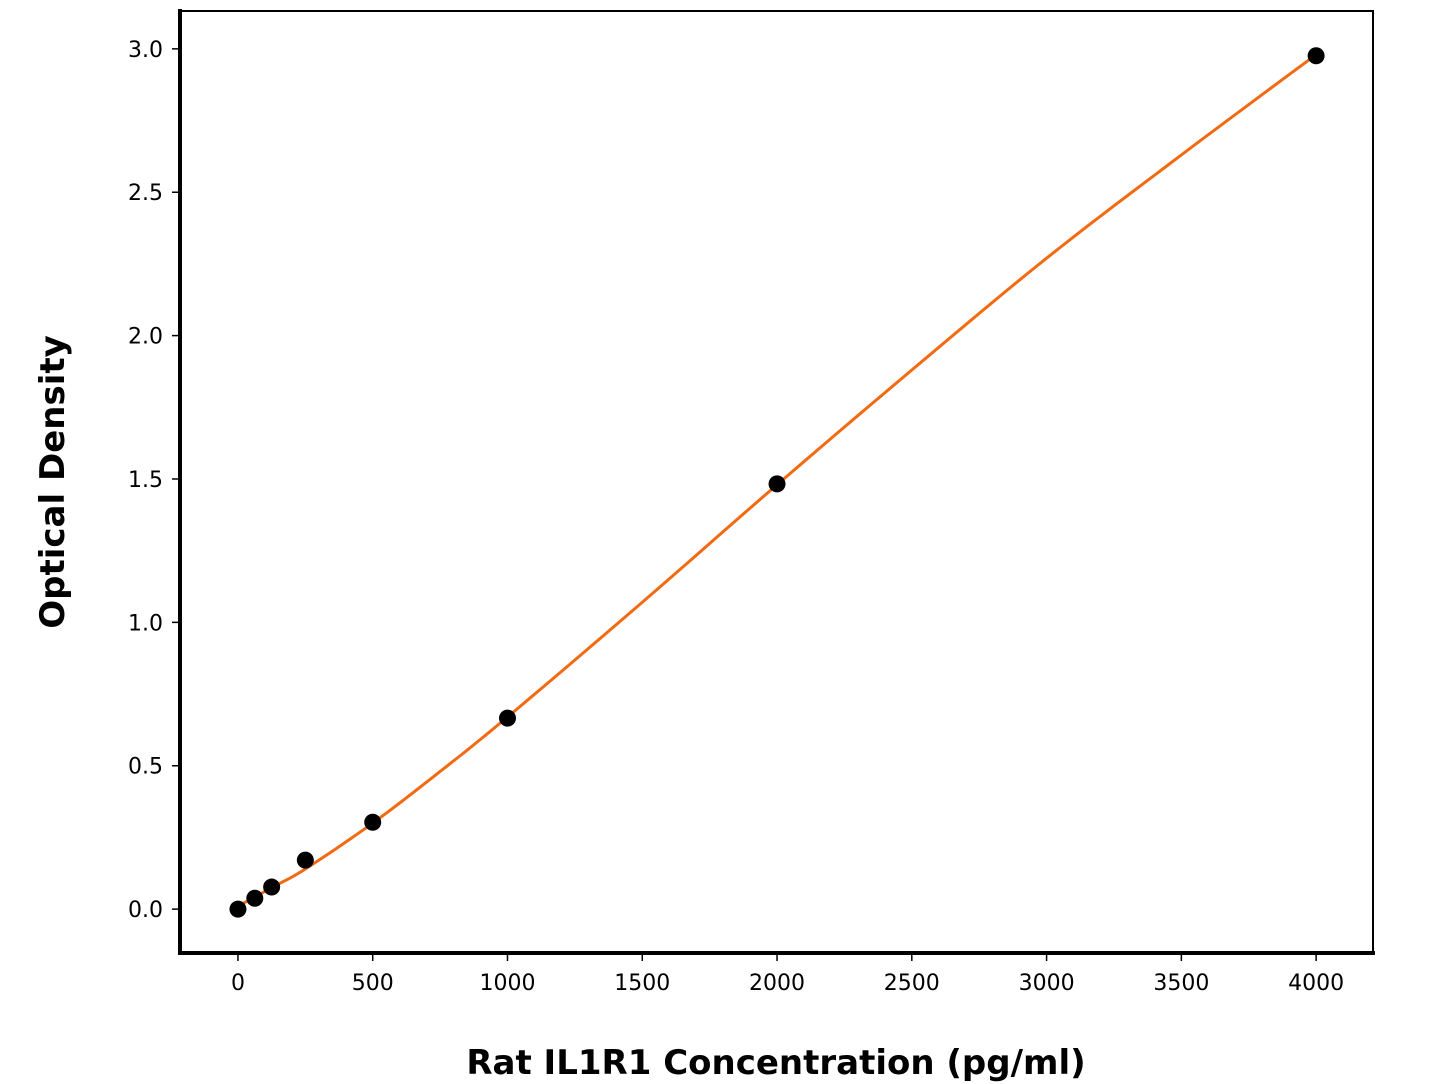 The height and width of the screenshot is (1084, 1445). Describe the element at coordinates (777, 983) in the screenshot. I see `x-tick-label: 2000` at that location.